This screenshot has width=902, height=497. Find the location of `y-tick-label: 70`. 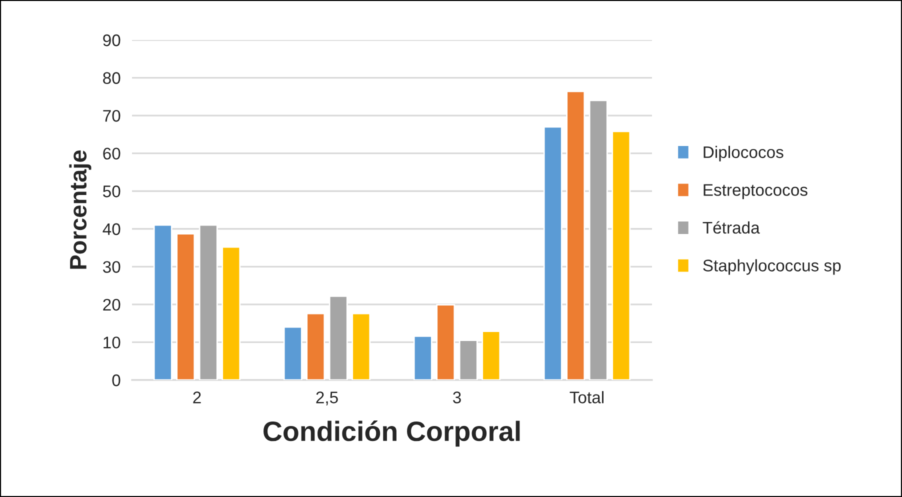

y-tick-label: 70 is located at coordinates (111, 116).